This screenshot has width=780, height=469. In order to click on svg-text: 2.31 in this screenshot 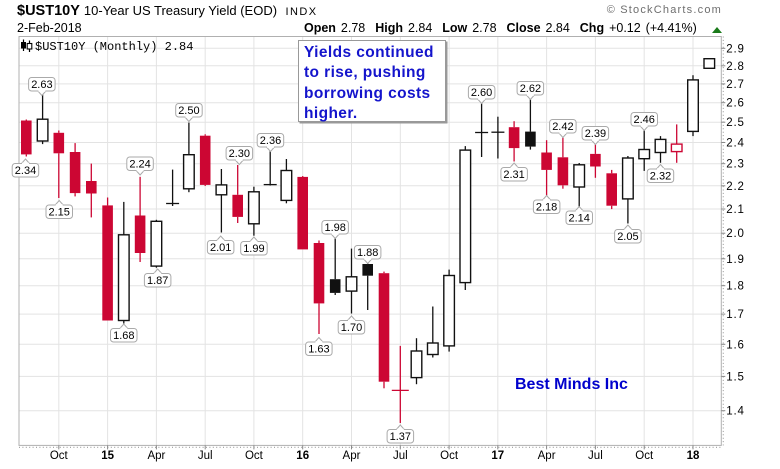, I will do `click(513, 175)`.